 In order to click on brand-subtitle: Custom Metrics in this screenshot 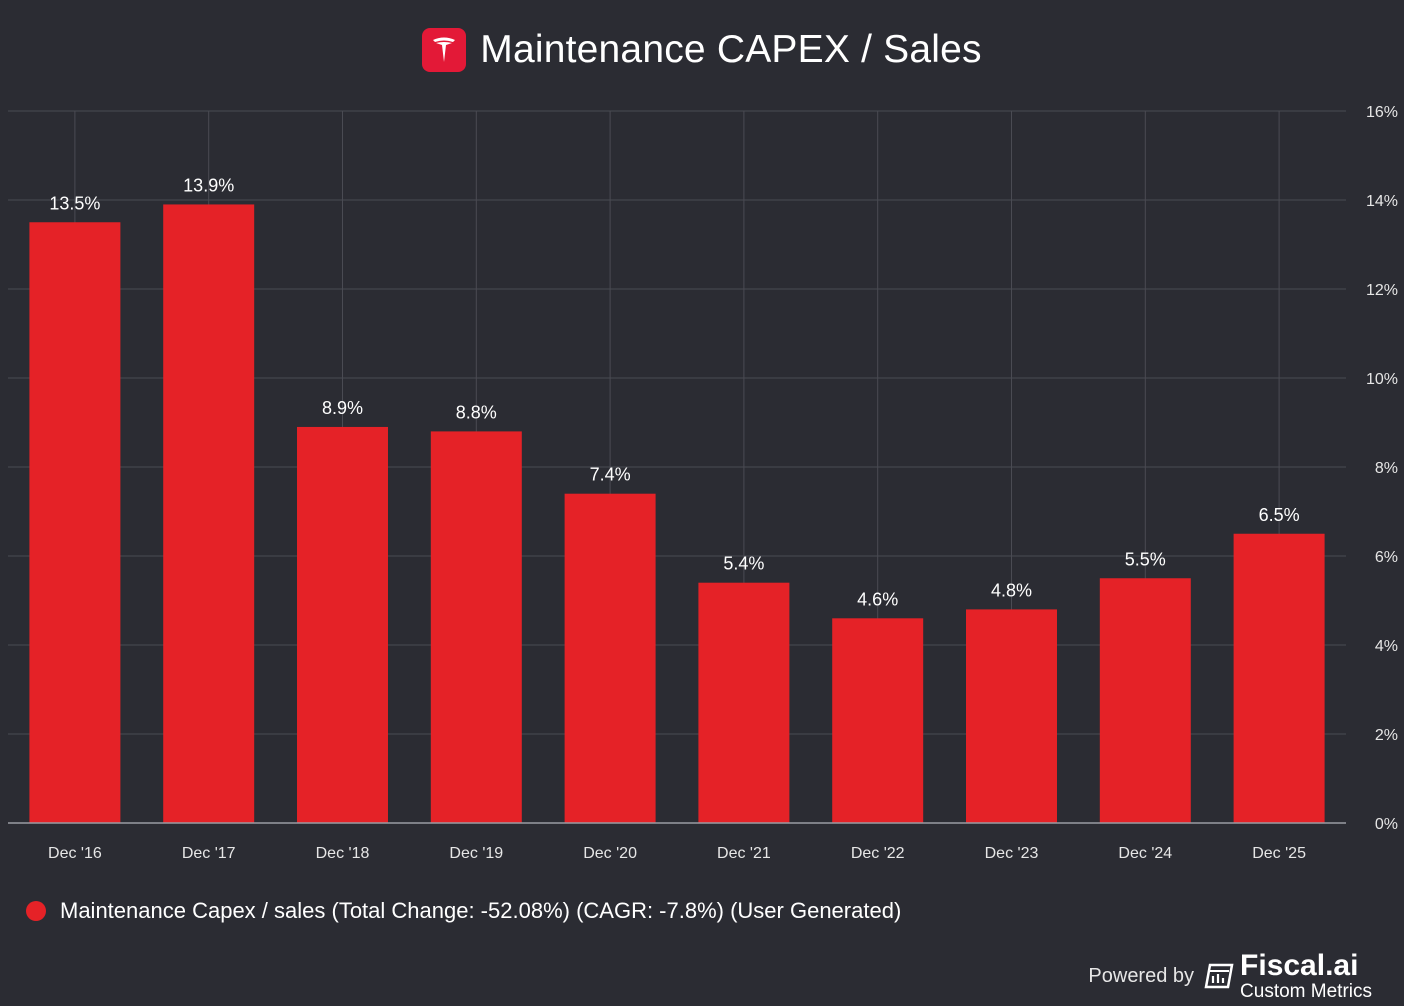, I will do `click(1306, 991)`.